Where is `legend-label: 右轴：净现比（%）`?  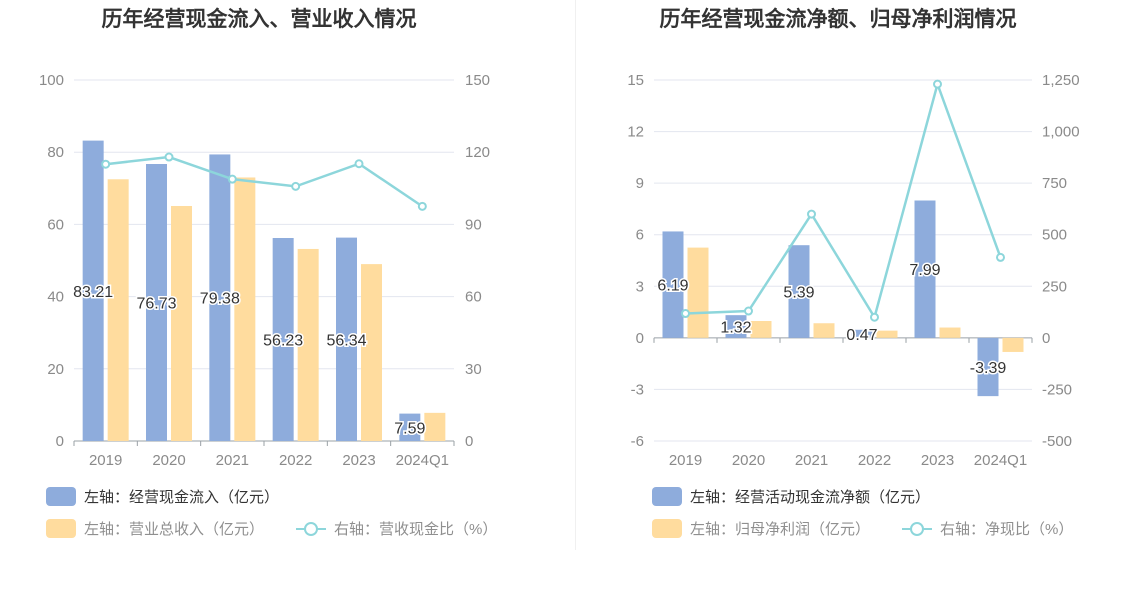 legend-label: 右轴：净现比（%） is located at coordinates (1007, 529).